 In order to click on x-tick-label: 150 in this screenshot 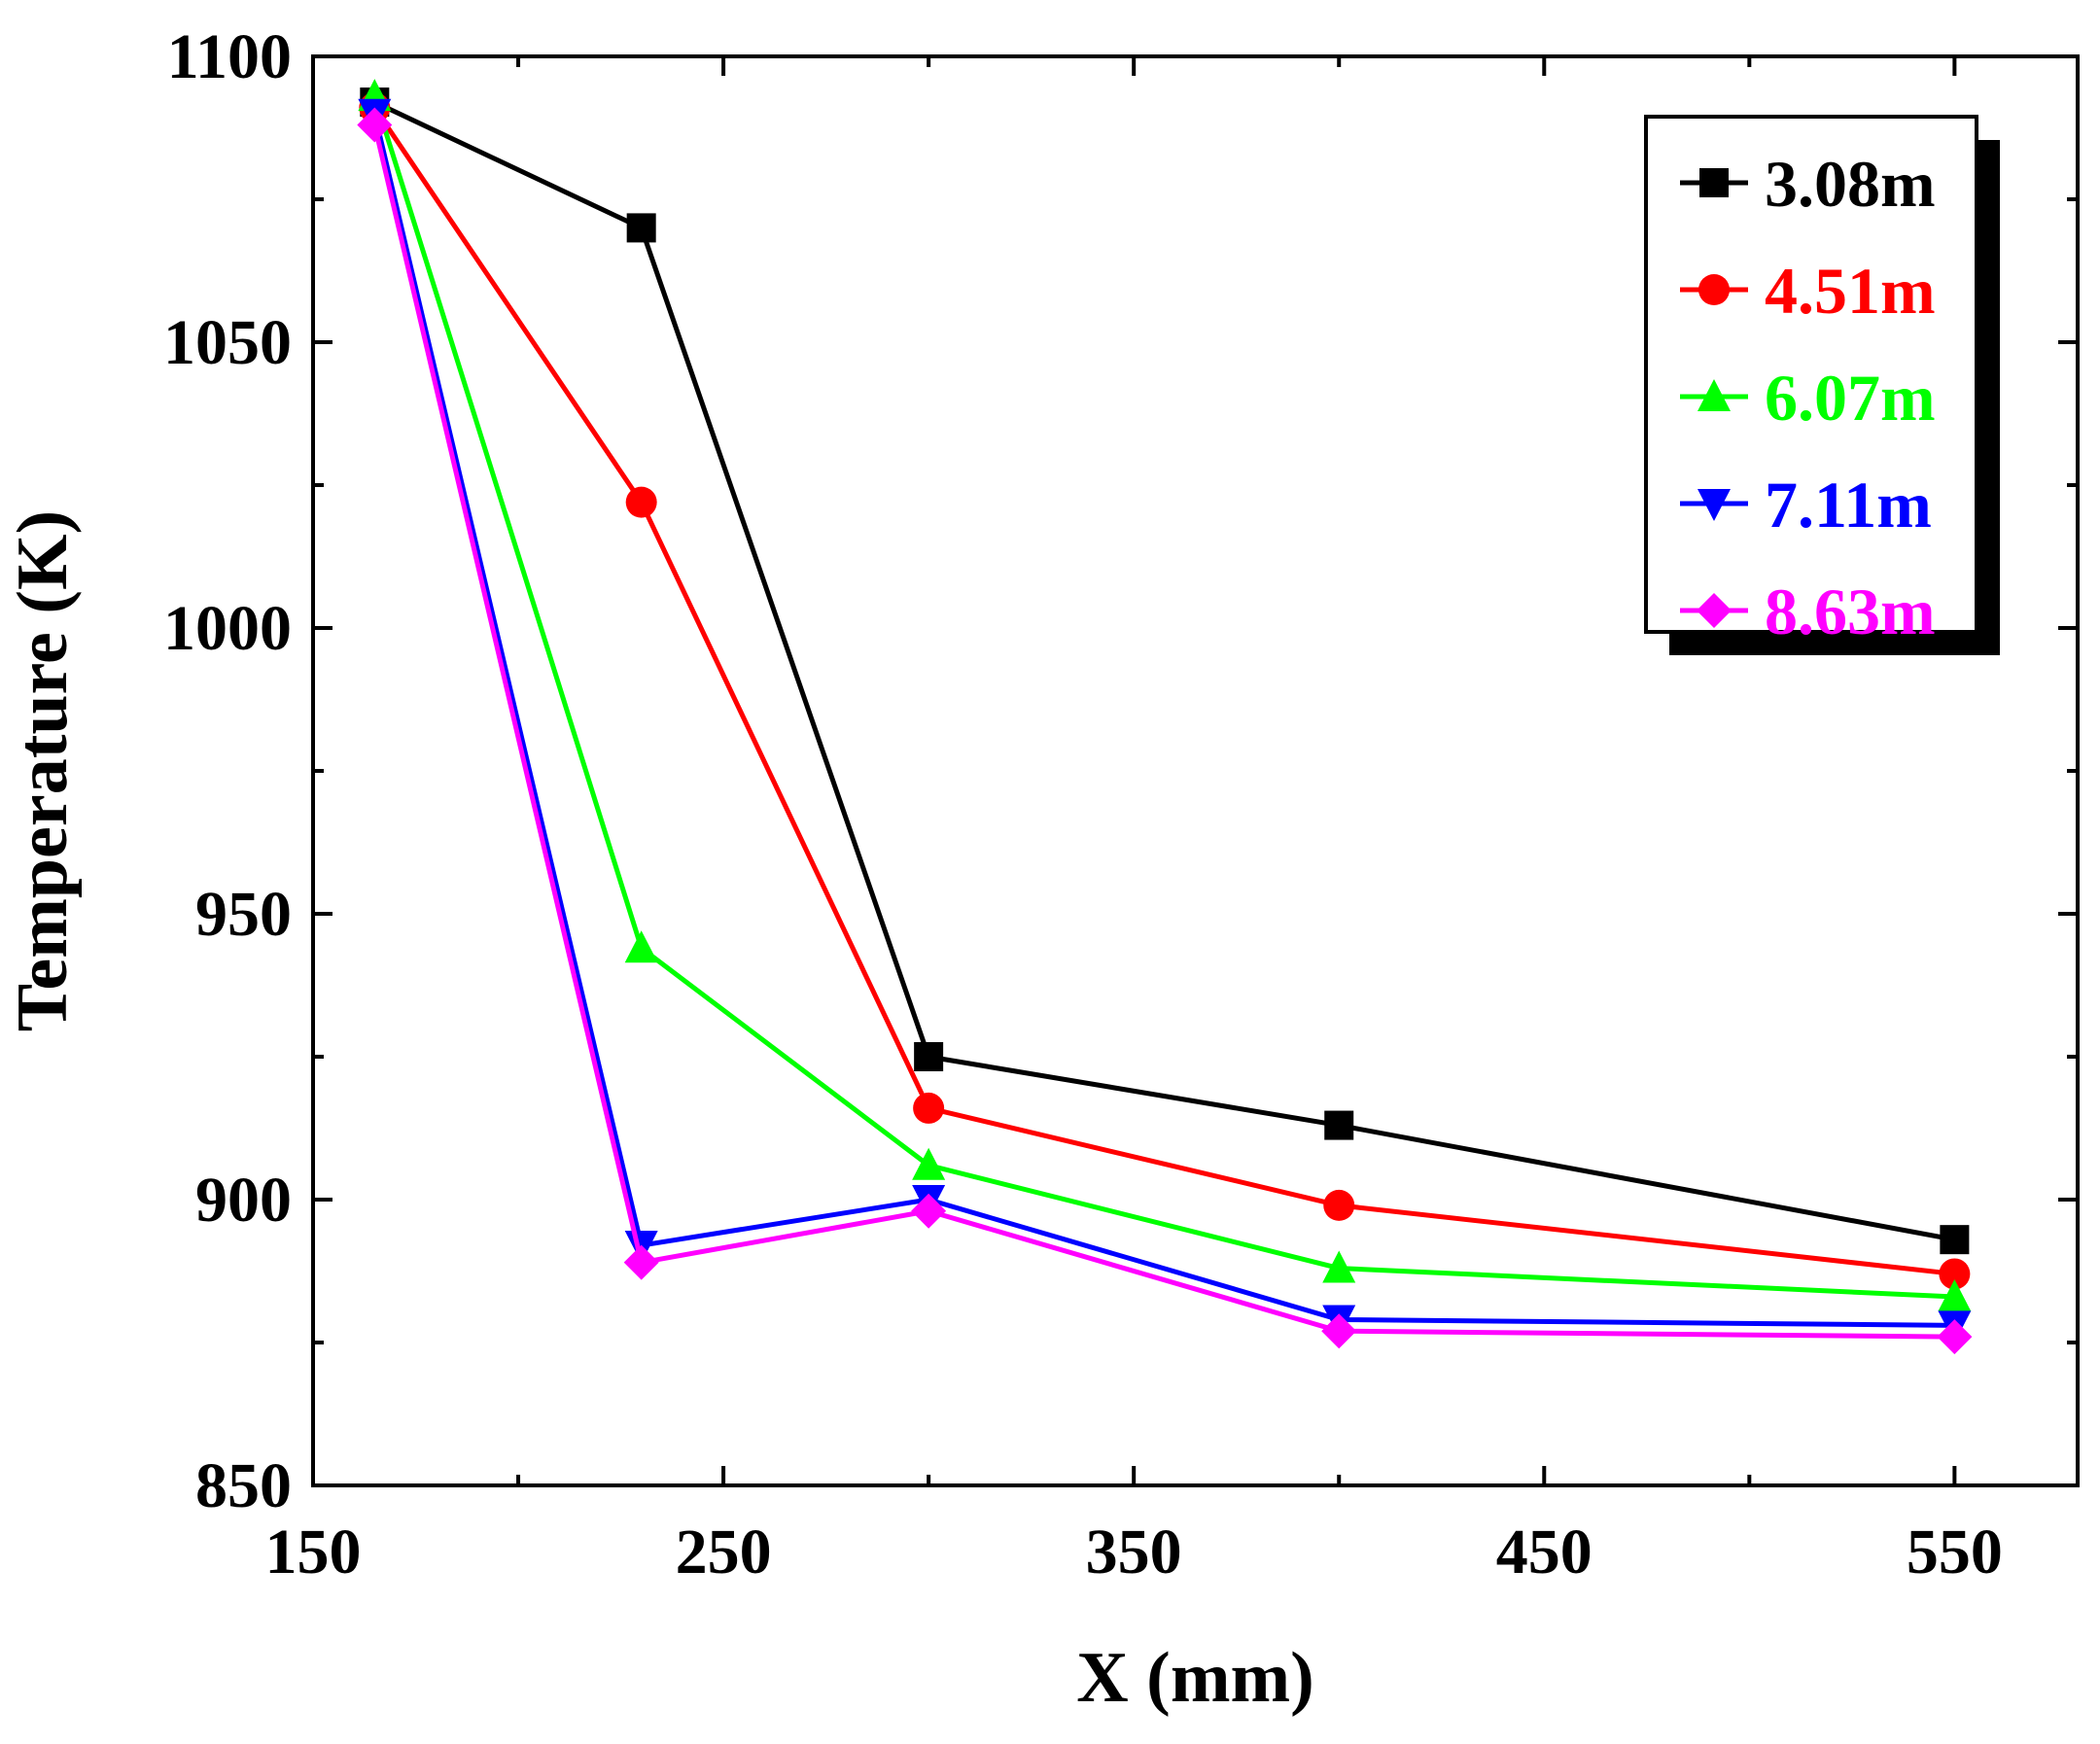, I will do `click(313, 1552)`.